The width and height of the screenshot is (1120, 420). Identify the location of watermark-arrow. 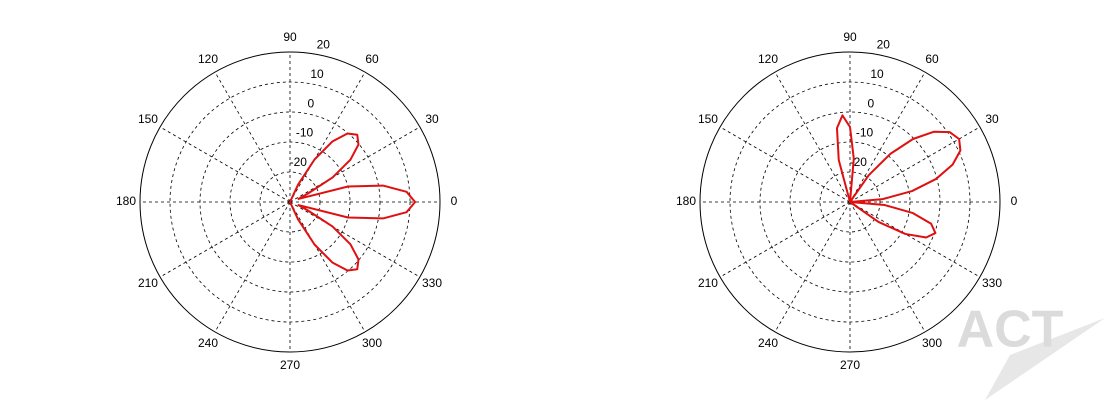
(1045, 359).